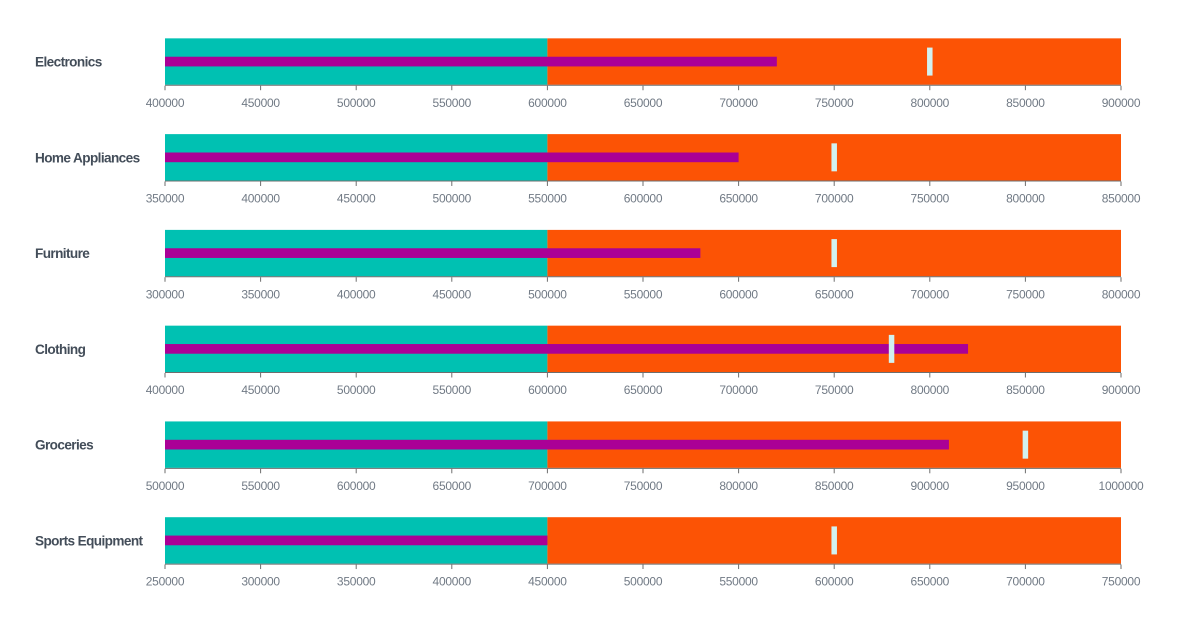 This screenshot has width=1200, height=638. Describe the element at coordinates (87, 157) in the screenshot. I see `svg-text: Home Appliances` at that location.